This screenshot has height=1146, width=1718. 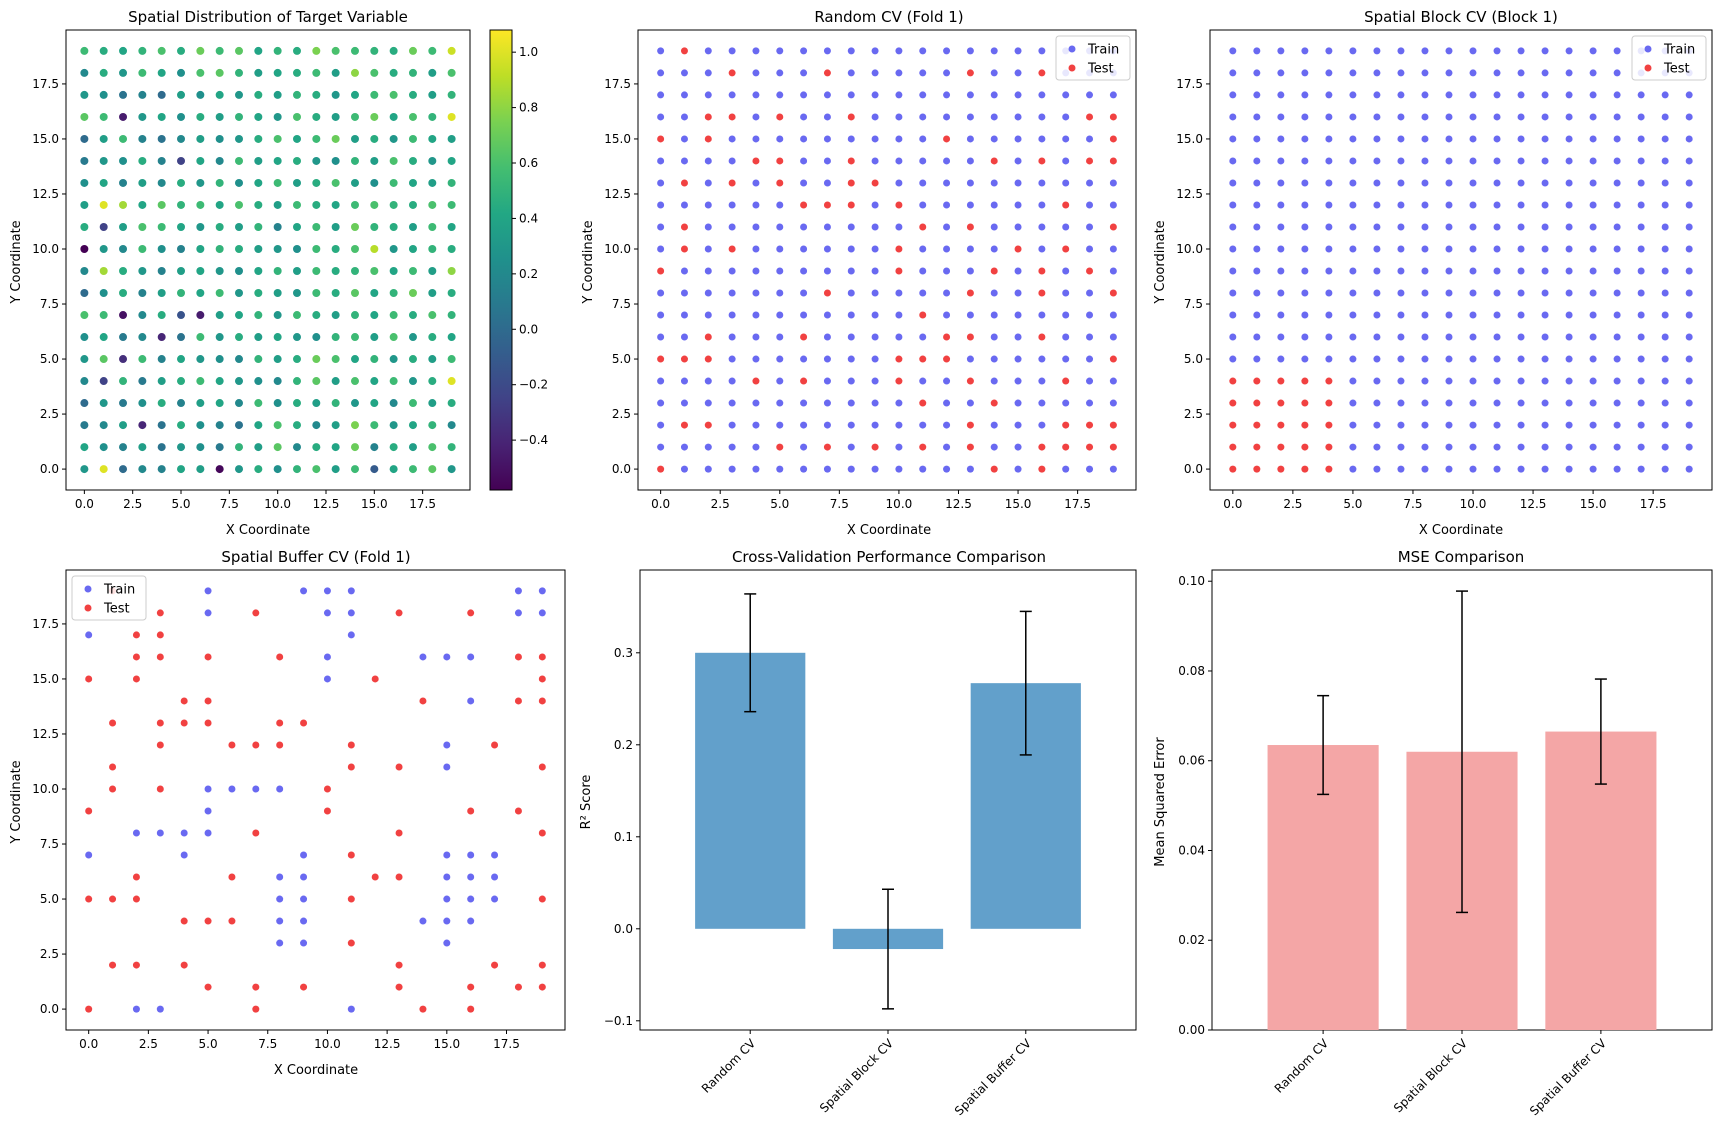 What do you see at coordinates (586, 802) in the screenshot?
I see `y-axis-label: R² Score` at bounding box center [586, 802].